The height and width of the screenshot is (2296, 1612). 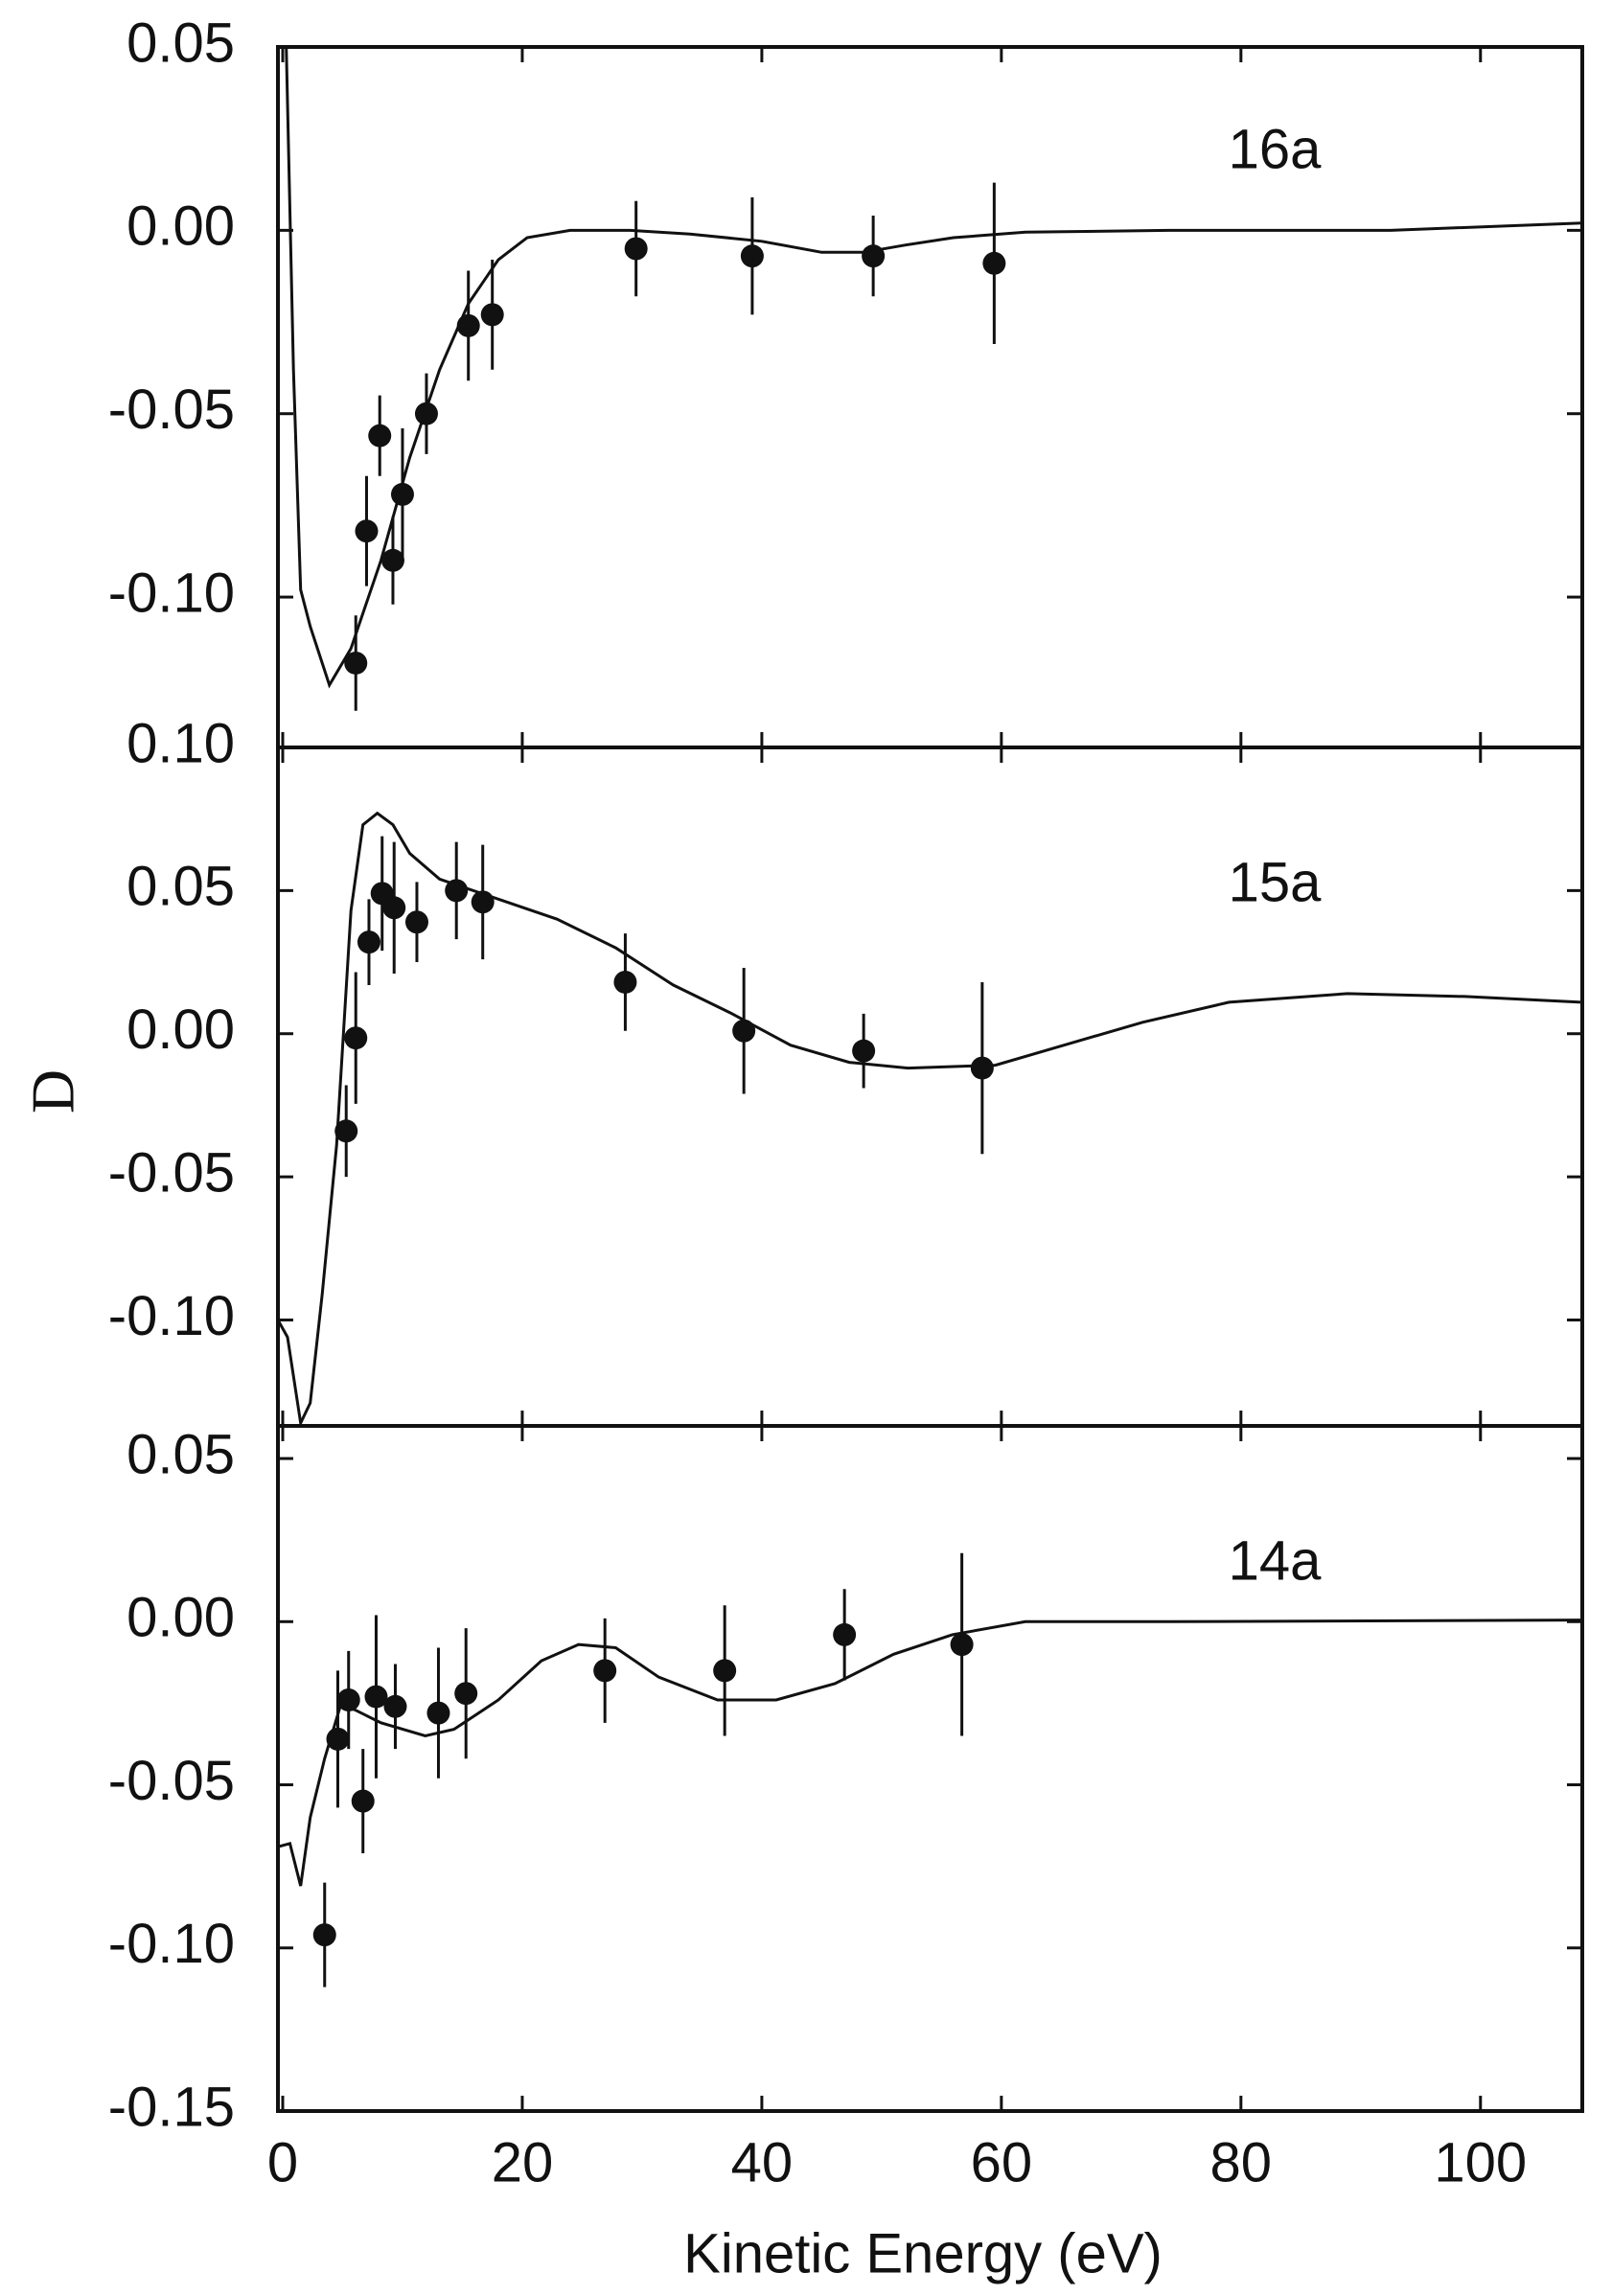 I want to click on x-axis-label: Kinetic Energy (eV), so click(x=923, y=2253).